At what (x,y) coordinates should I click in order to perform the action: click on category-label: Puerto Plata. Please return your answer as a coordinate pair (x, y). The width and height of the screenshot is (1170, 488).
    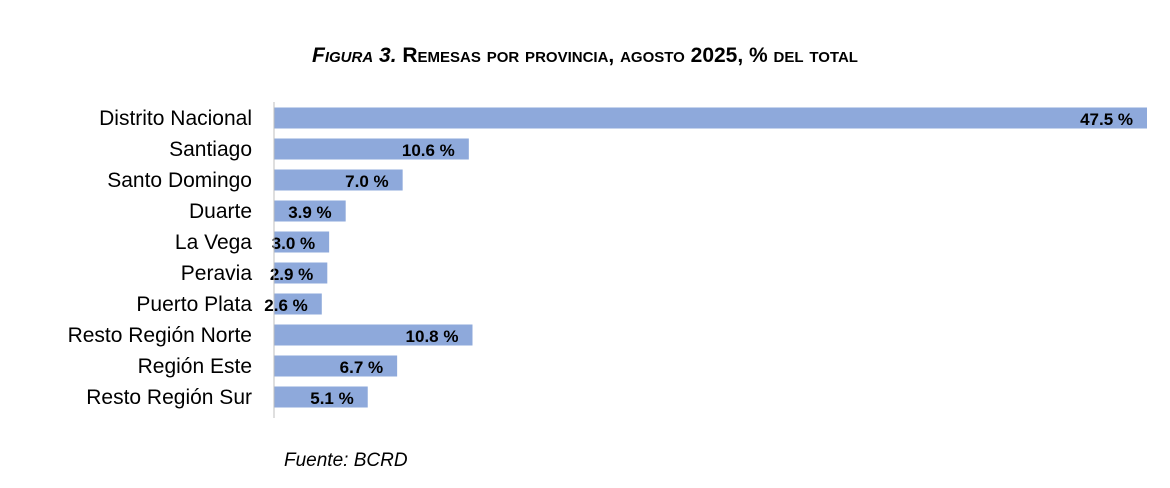
    Looking at the image, I should click on (194, 304).